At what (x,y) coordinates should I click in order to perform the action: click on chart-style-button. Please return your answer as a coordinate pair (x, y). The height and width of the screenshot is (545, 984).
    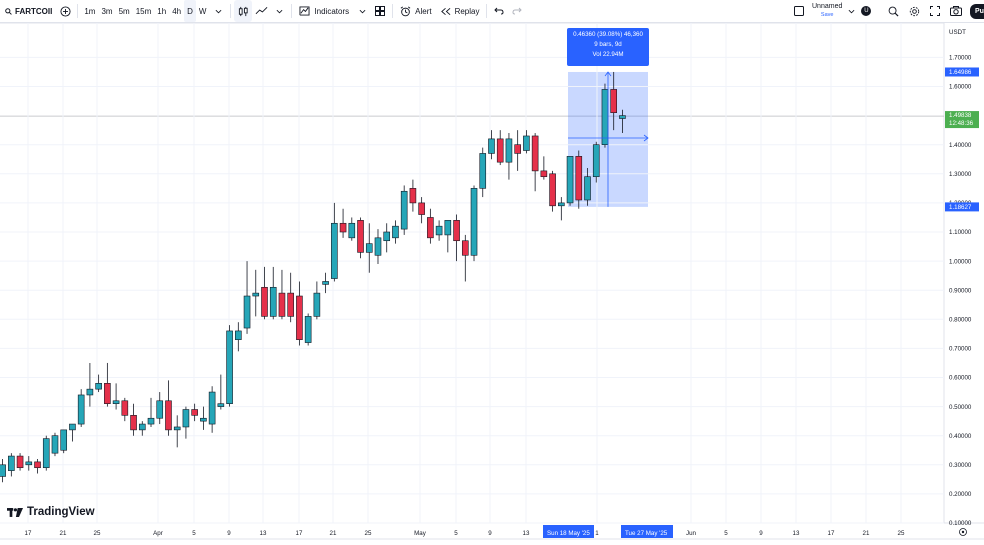
    Looking at the image, I should click on (261, 11).